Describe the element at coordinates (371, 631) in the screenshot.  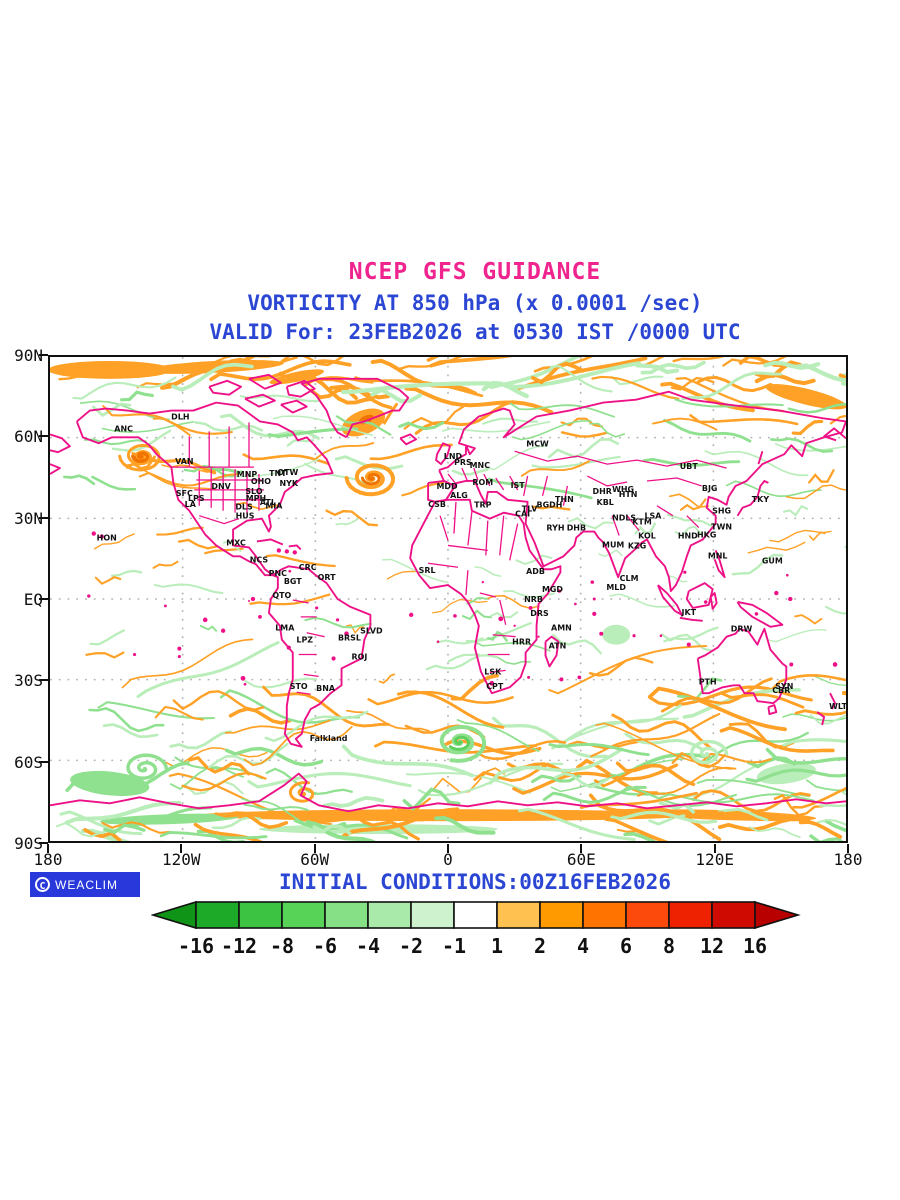
I see `station-label: SLVD` at that location.